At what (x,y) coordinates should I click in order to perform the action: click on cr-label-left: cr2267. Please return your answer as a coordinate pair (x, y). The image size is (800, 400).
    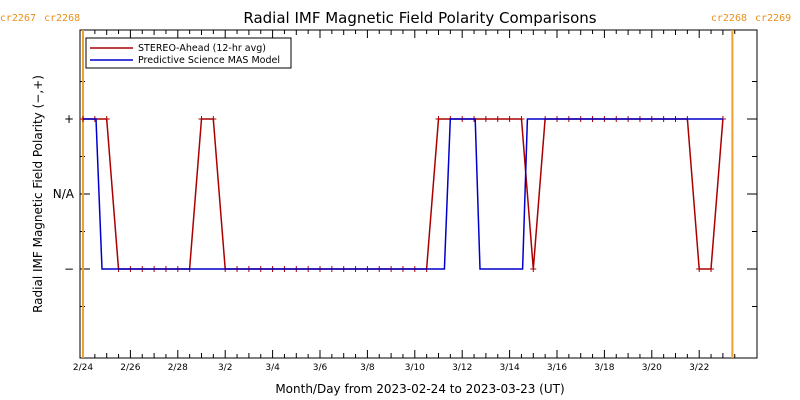
    Looking at the image, I should click on (18, 18).